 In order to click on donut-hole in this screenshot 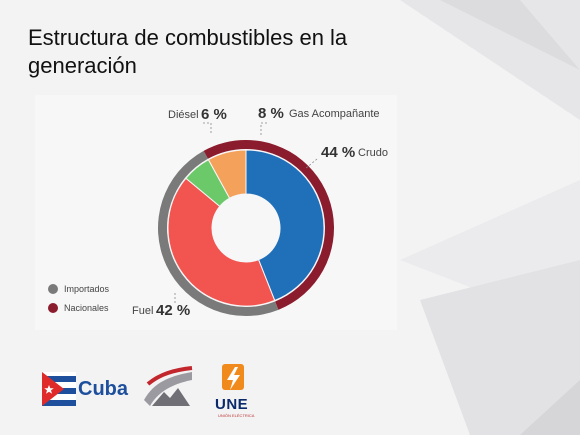, I will do `click(246, 228)`.